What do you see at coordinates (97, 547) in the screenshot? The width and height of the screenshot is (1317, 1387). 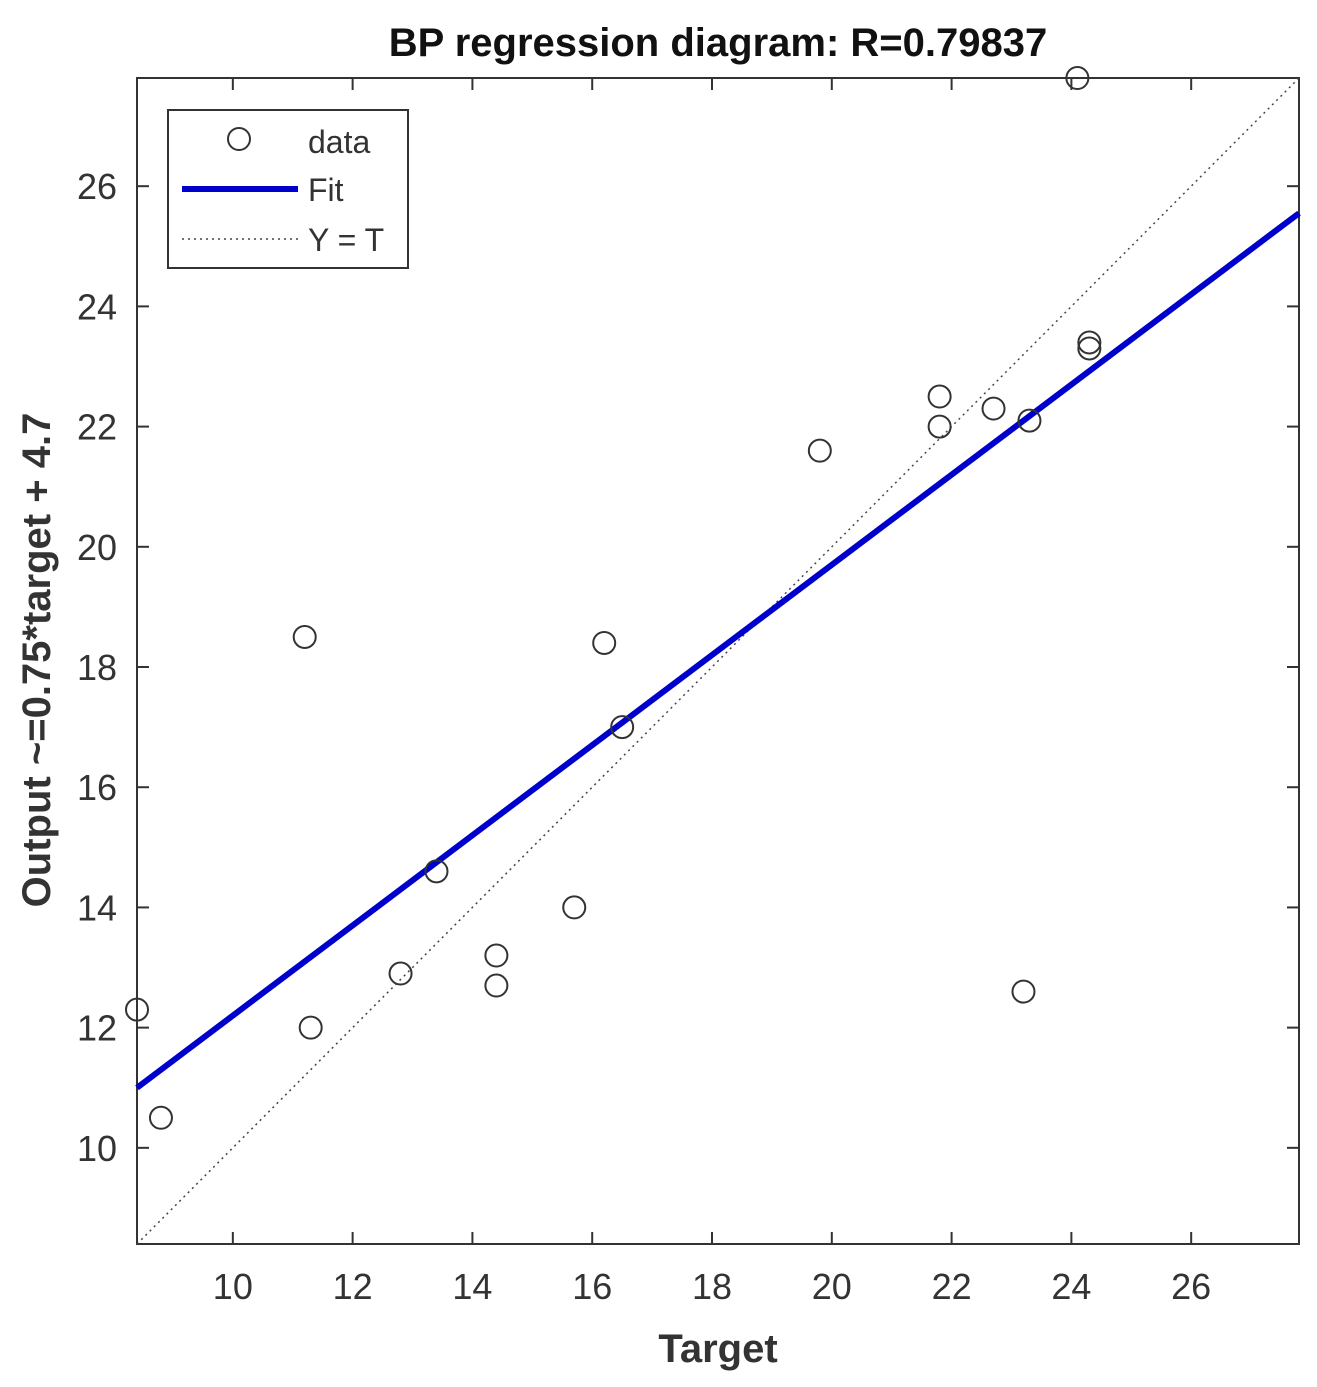 I see `y-tick-label: 20` at bounding box center [97, 547].